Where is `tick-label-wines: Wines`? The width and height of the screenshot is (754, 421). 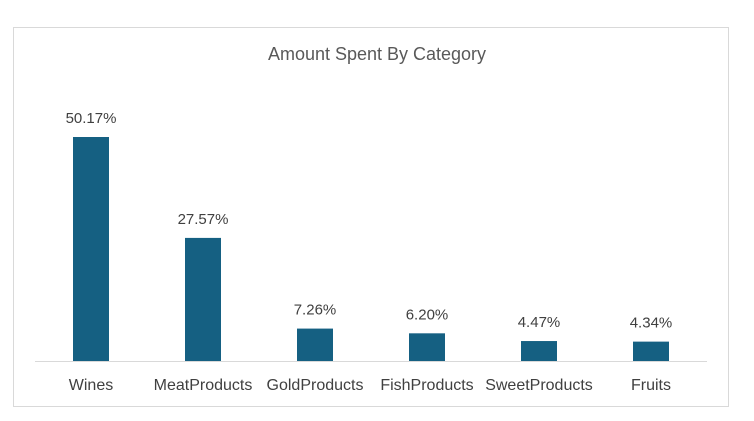 tick-label-wines: Wines is located at coordinates (91, 385).